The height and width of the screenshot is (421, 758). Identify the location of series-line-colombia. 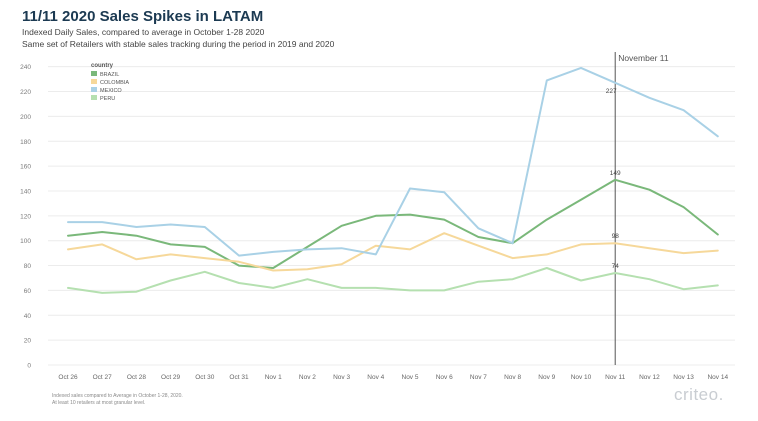
(393, 252).